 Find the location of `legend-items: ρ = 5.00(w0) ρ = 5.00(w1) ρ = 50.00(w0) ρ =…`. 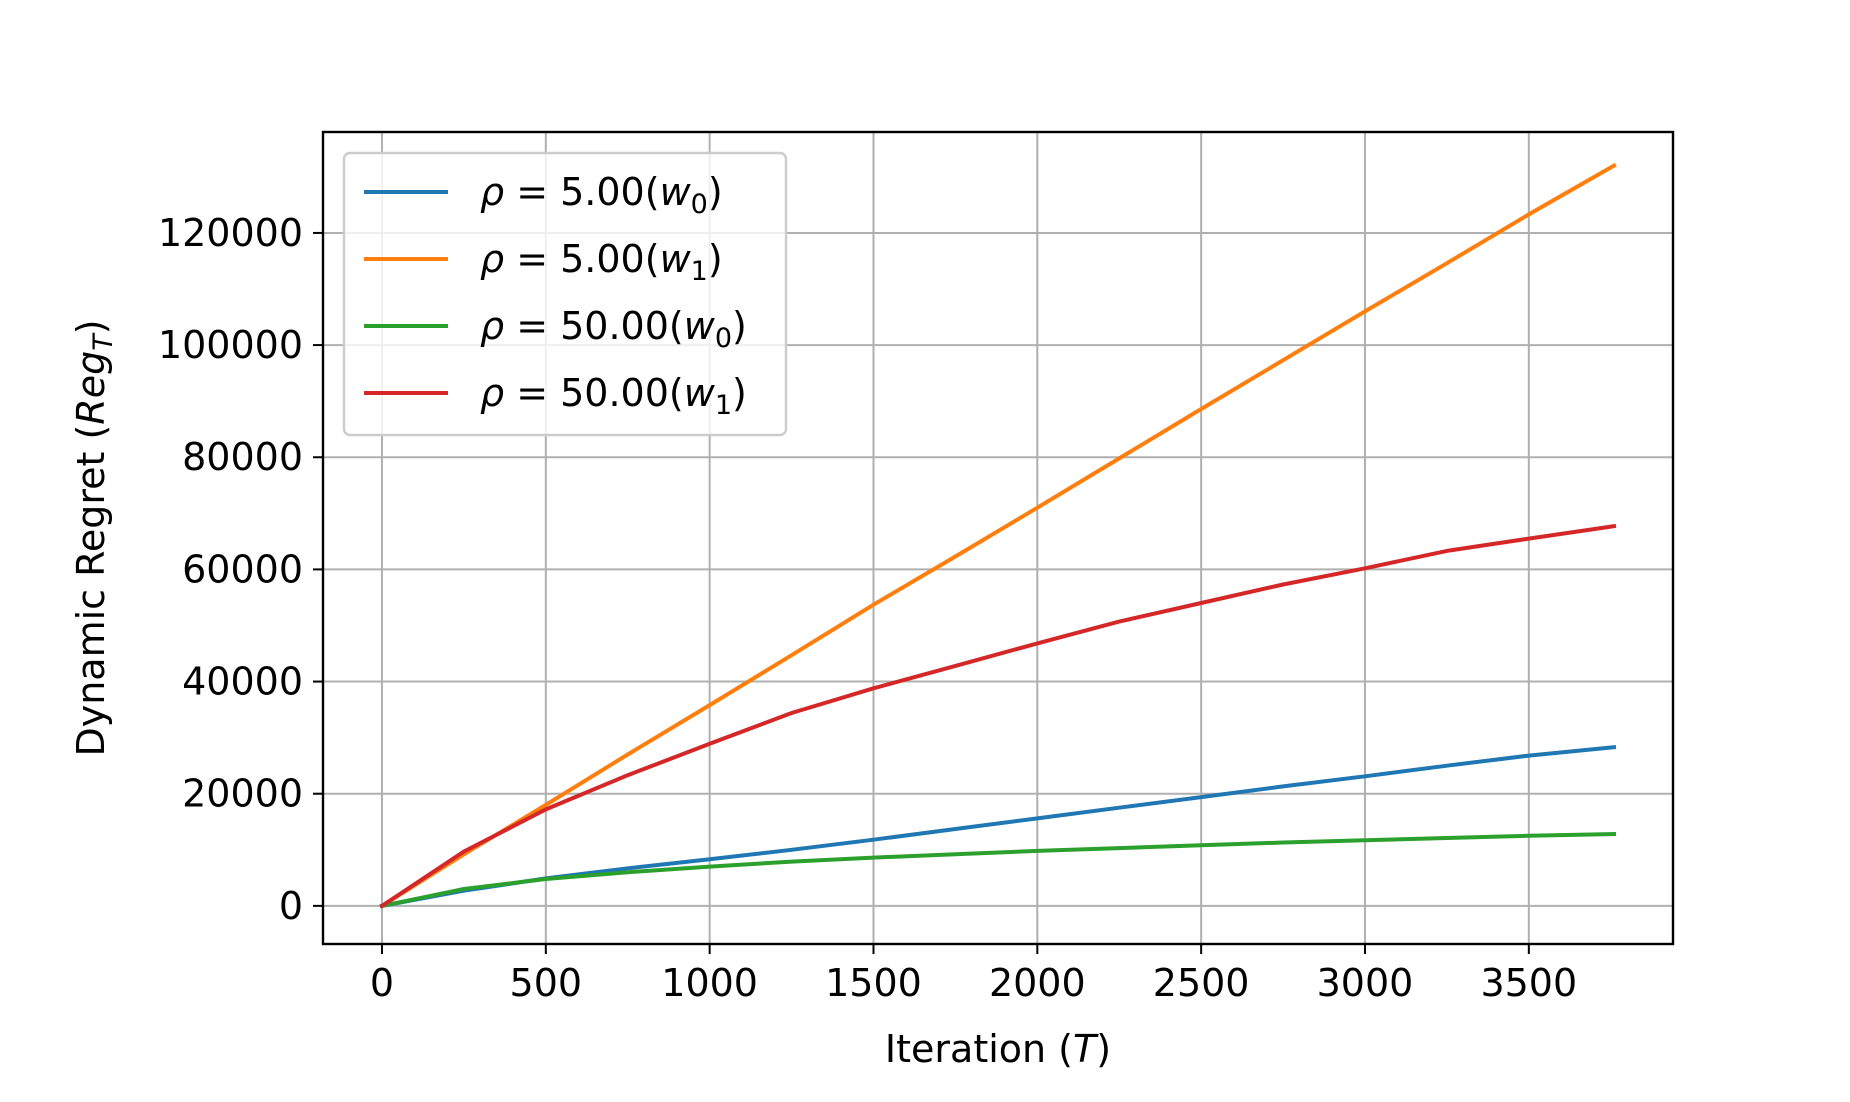

legend-items: ρ = 5.00(w0) ρ = 5.00(w1) ρ = 50.00(w0) ρ =… is located at coordinates (555, 295).